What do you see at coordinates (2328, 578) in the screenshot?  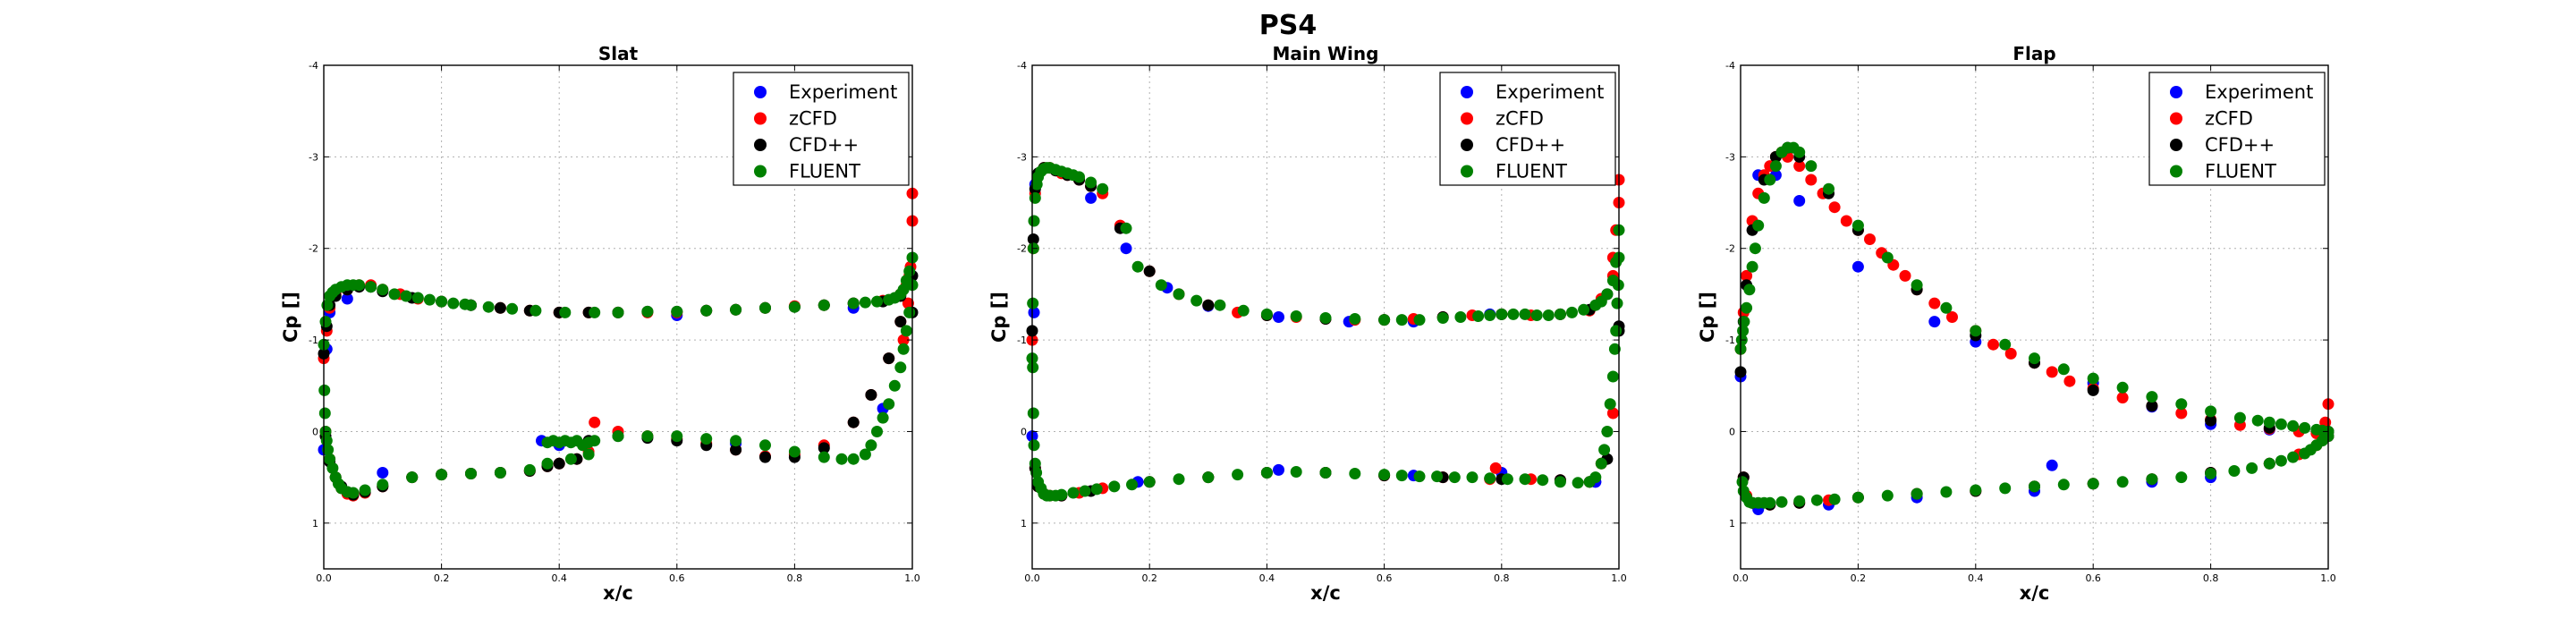 I see `x-tick-label: 1.0` at bounding box center [2328, 578].